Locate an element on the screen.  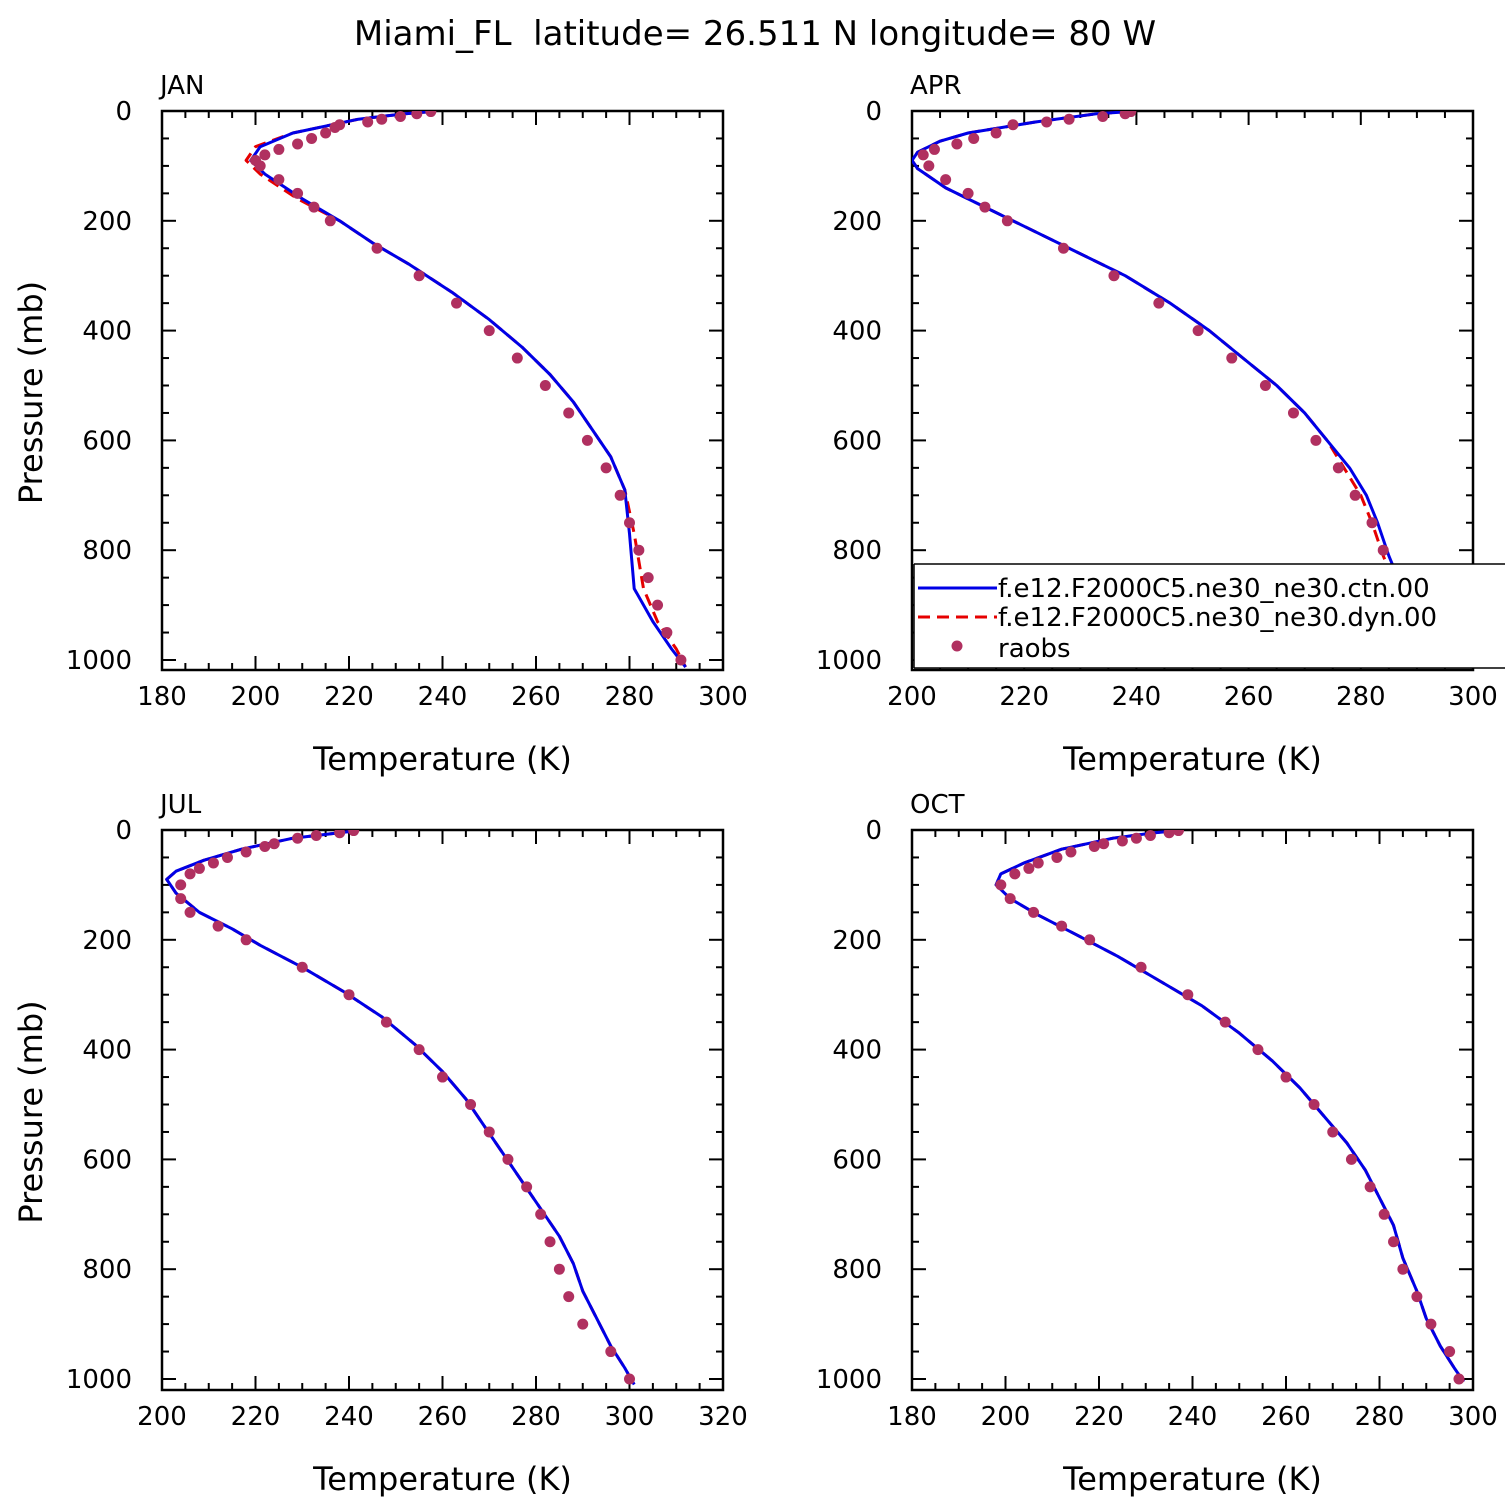
x-tick-label: 220 is located at coordinates (349, 697).